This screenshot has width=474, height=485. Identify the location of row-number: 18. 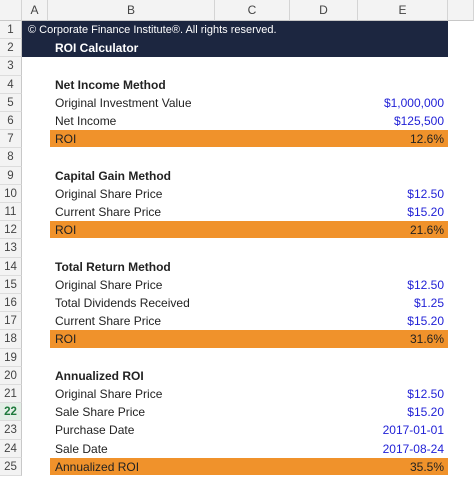
(11, 339).